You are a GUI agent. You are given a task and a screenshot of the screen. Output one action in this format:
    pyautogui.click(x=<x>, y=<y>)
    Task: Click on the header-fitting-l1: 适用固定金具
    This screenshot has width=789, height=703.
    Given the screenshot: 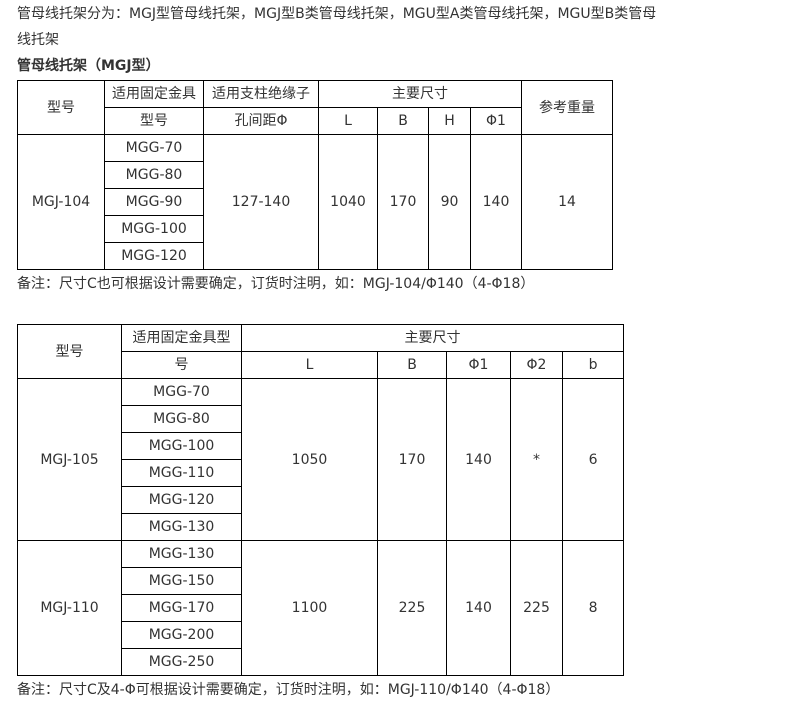 What is the action you would take?
    pyautogui.click(x=154, y=94)
    